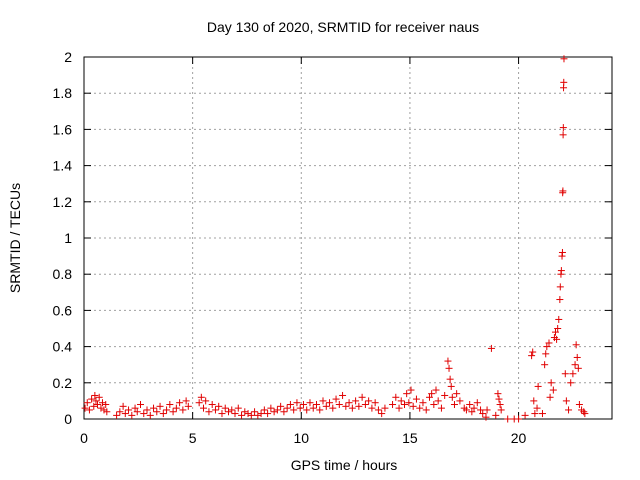 The height and width of the screenshot is (480, 640). I want to click on y-tick-label: 1, so click(68, 238).